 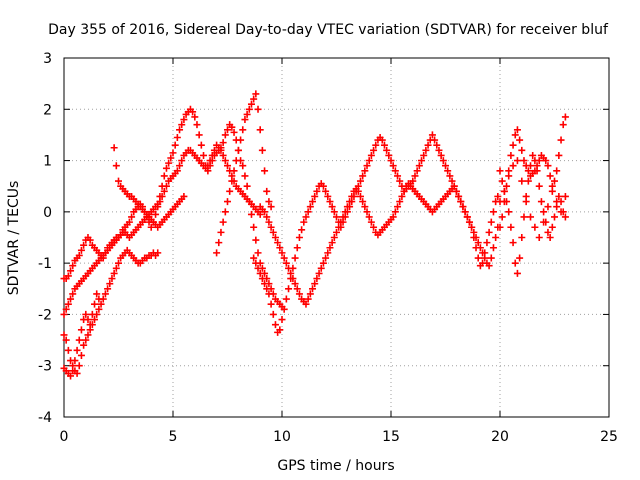 I want to click on y-tick-label: -4, so click(x=45, y=418).